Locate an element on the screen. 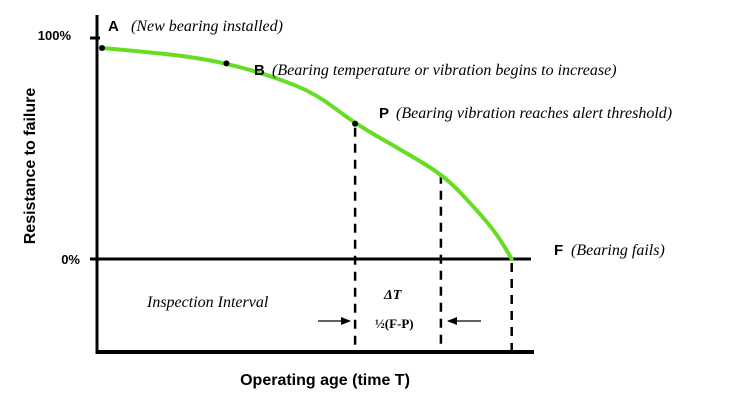  marker-b-letter: B is located at coordinates (259, 70).